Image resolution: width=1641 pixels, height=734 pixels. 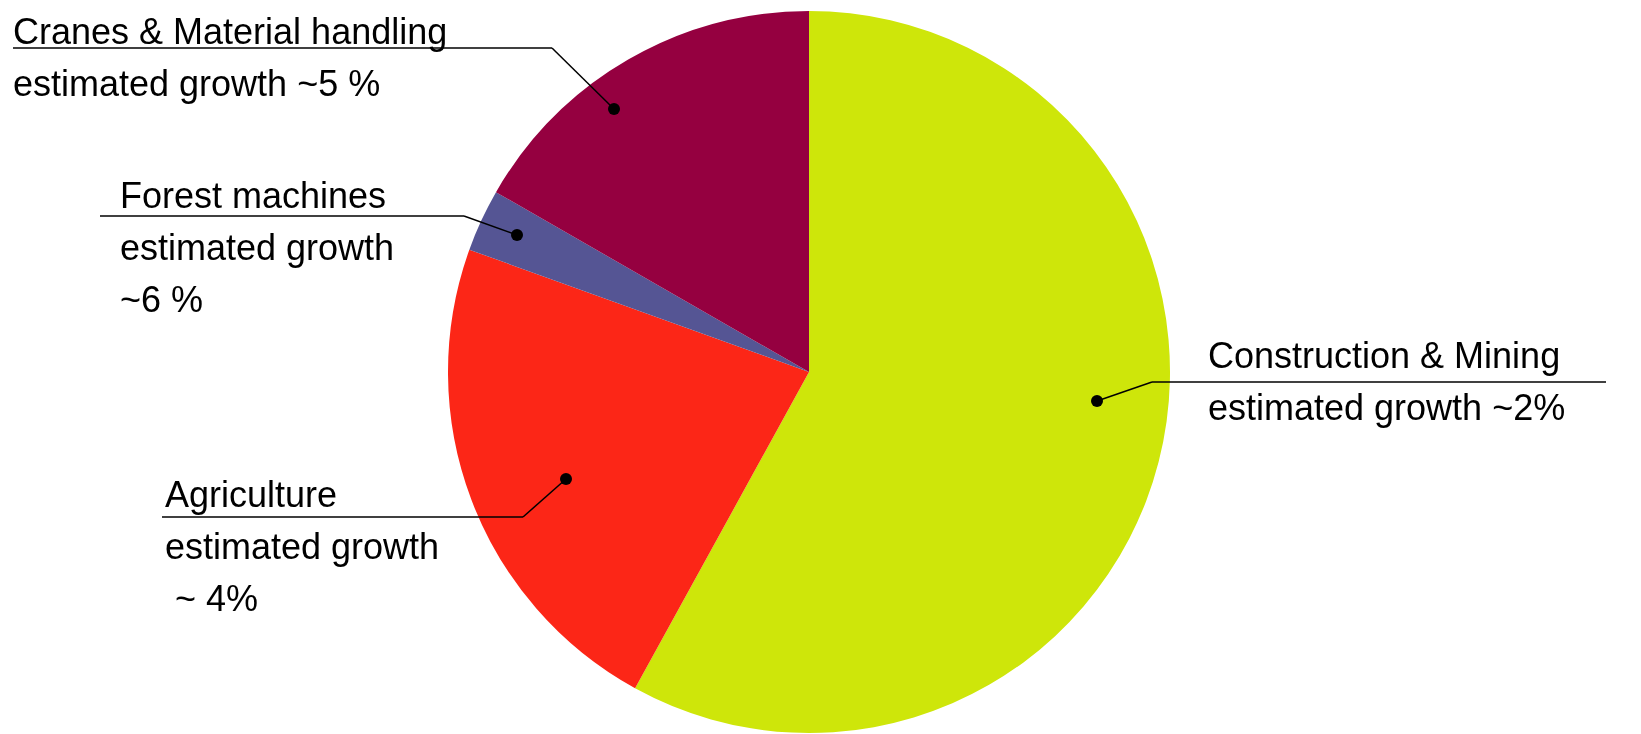 I want to click on slice-label: Forest machines estimated growth ~6 %, so click(x=257, y=247).